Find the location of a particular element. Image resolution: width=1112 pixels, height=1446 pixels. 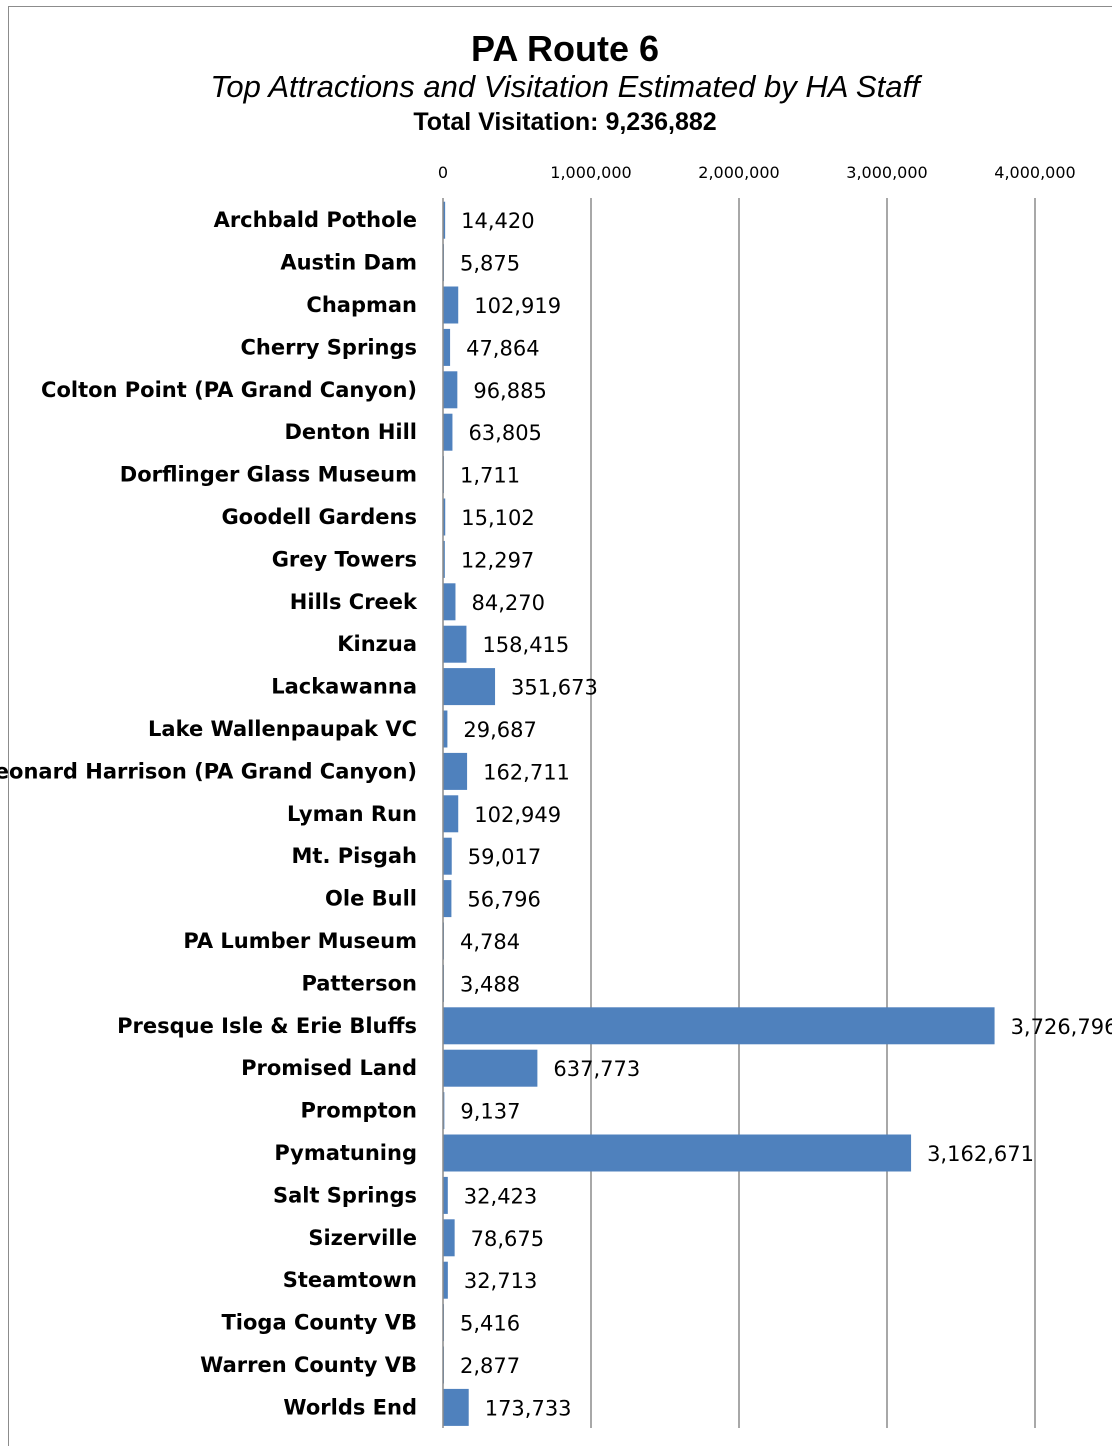

value-label: 14,420 is located at coordinates (497, 221).